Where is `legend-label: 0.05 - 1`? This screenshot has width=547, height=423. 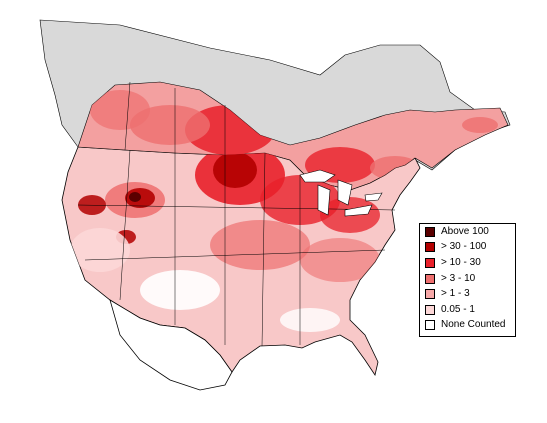
legend-label: 0.05 - 1 is located at coordinates (458, 309).